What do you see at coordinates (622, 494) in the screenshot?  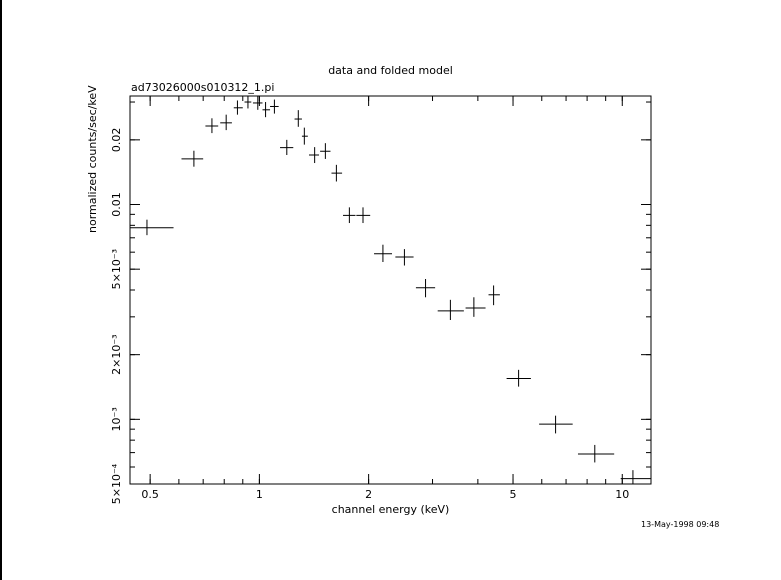 I see `x-tick-label: 10` at bounding box center [622, 494].